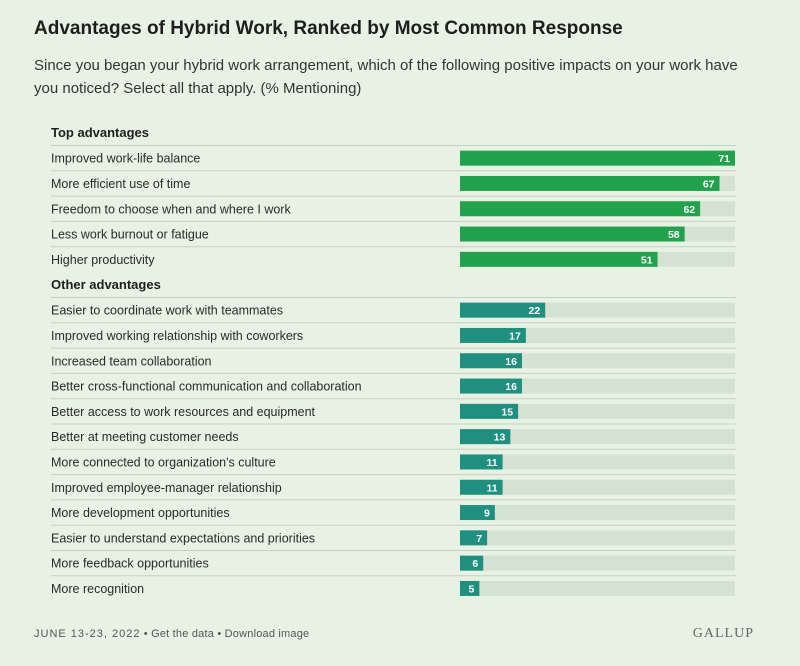 The image size is (800, 666). What do you see at coordinates (130, 235) in the screenshot?
I see `category-label: Less work burnout or fatigue` at bounding box center [130, 235].